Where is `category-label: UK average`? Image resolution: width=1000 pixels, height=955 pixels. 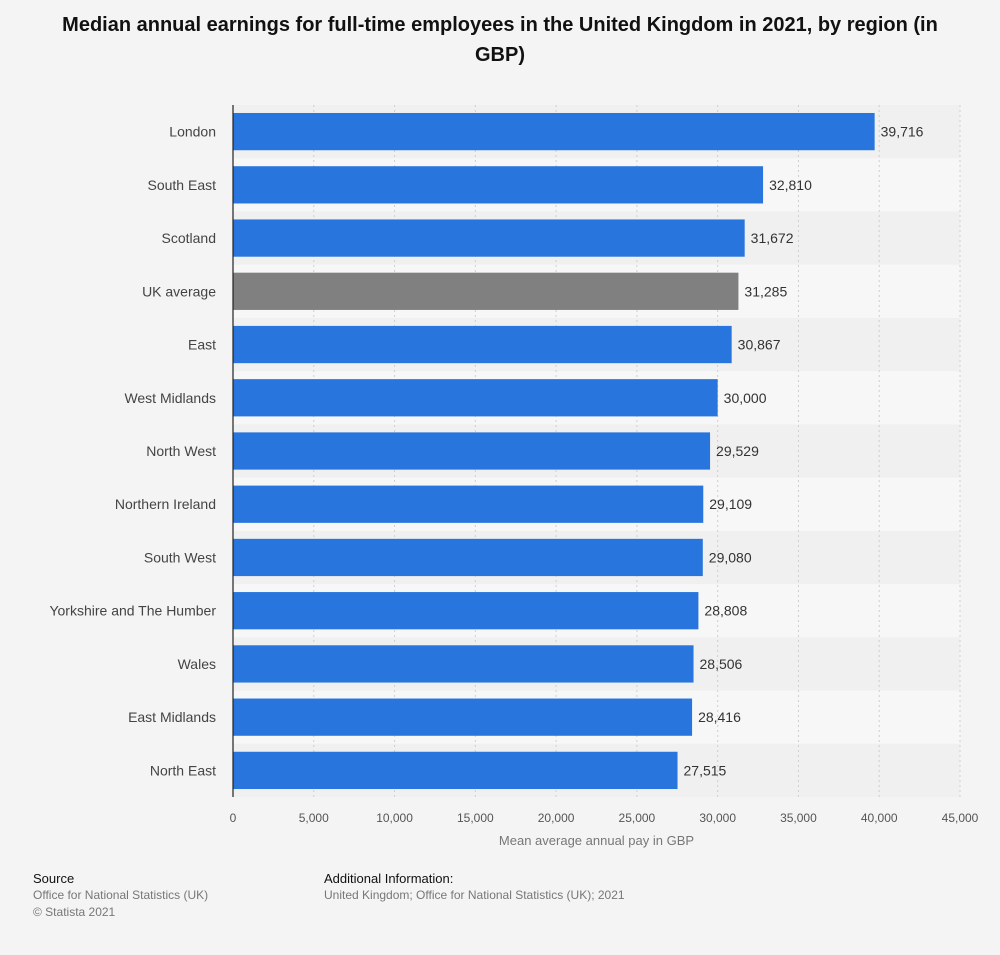
category-label: UK average is located at coordinates (179, 291).